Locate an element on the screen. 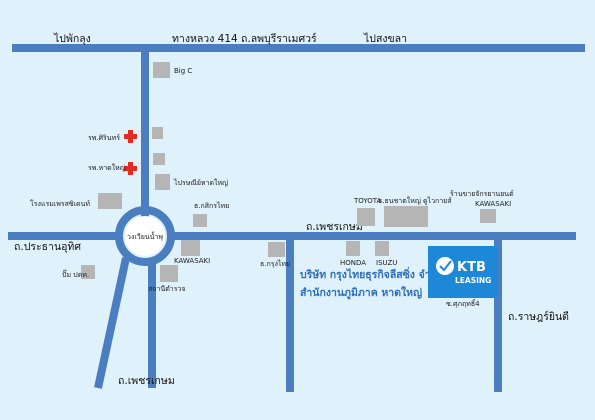 This screenshot has height=420, width=595. bigc-building is located at coordinates (161, 70).